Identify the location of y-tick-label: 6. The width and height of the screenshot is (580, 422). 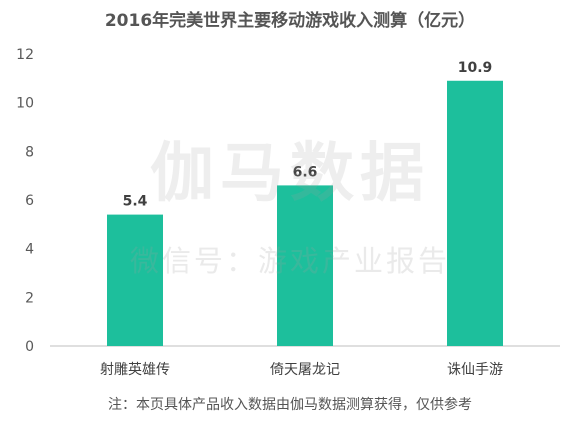
(29, 201).